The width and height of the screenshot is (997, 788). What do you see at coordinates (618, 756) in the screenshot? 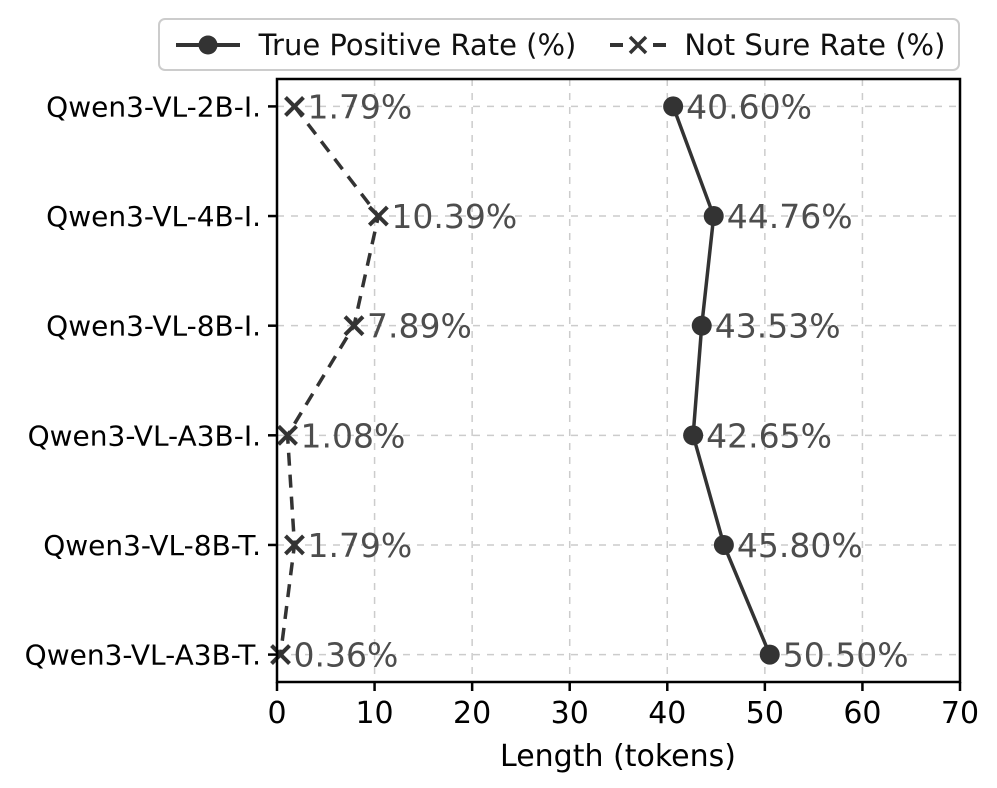
I see `x-axis-title: Length (tokens)` at bounding box center [618, 756].